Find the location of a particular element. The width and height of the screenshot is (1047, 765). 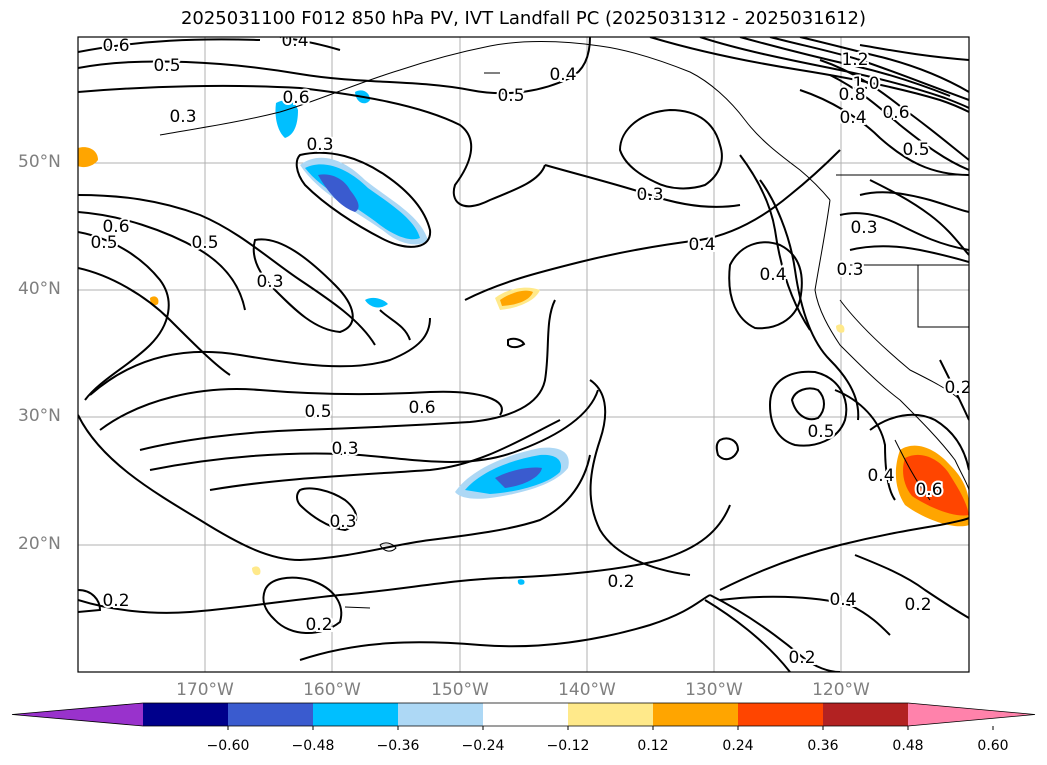

lat-label-30n: 30°N is located at coordinates (39, 416).